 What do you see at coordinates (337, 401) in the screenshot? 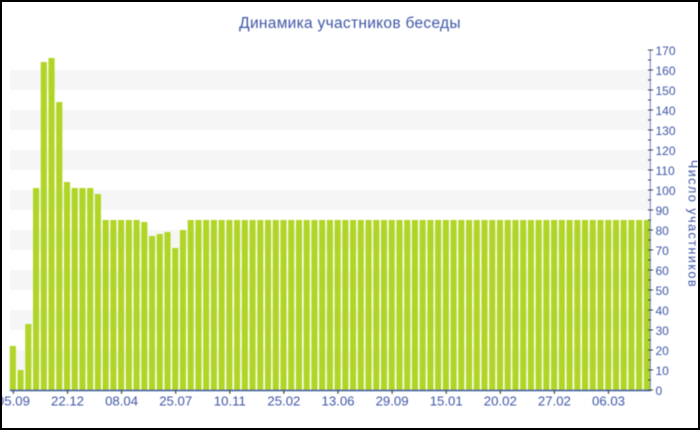
I see `svg-text: 13.06` at bounding box center [337, 401].